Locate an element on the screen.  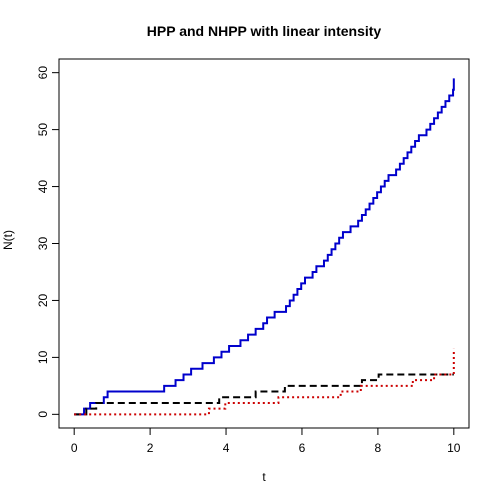
y-tick-label: 30 is located at coordinates (43, 244).